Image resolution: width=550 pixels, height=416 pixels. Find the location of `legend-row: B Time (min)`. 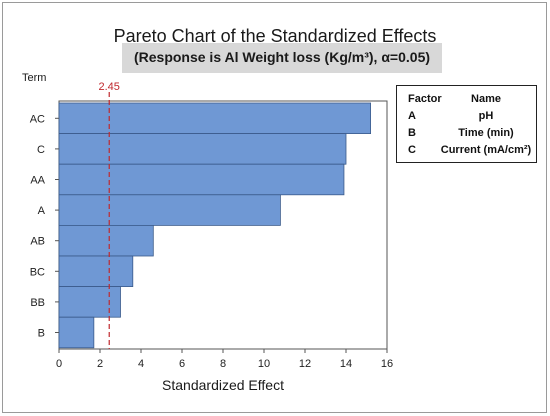

legend-row: B Time (min) is located at coordinates (467, 135).